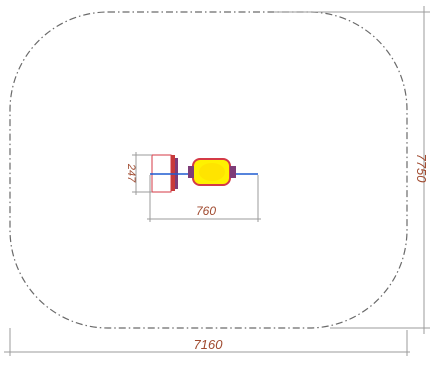 The width and height of the screenshot is (430, 365). I want to click on seat-handle-left, so click(191, 172).